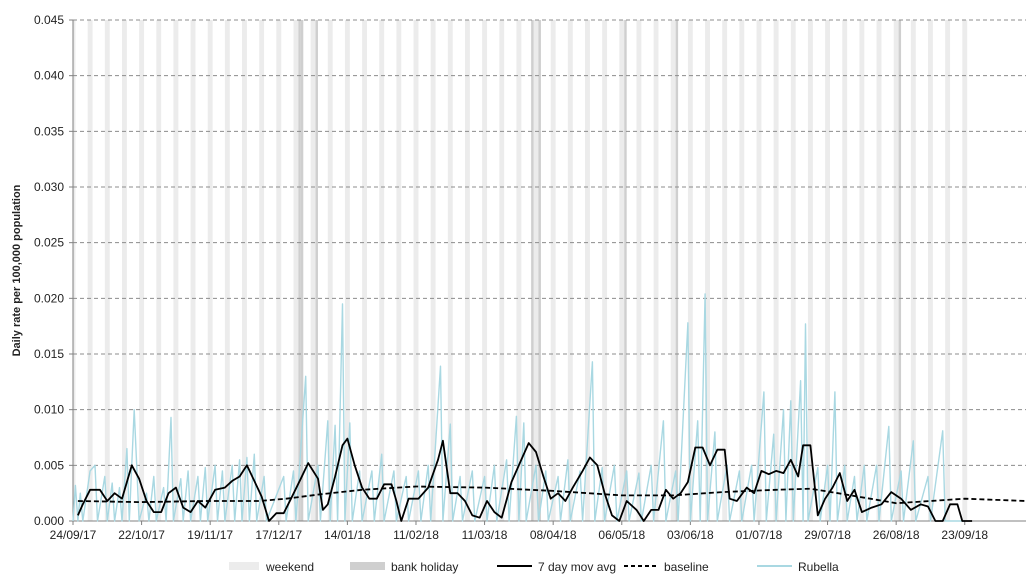 This screenshot has height=582, width=1026. Describe the element at coordinates (485, 535) in the screenshot. I see `x-tick-label: 11/03/18` at that location.